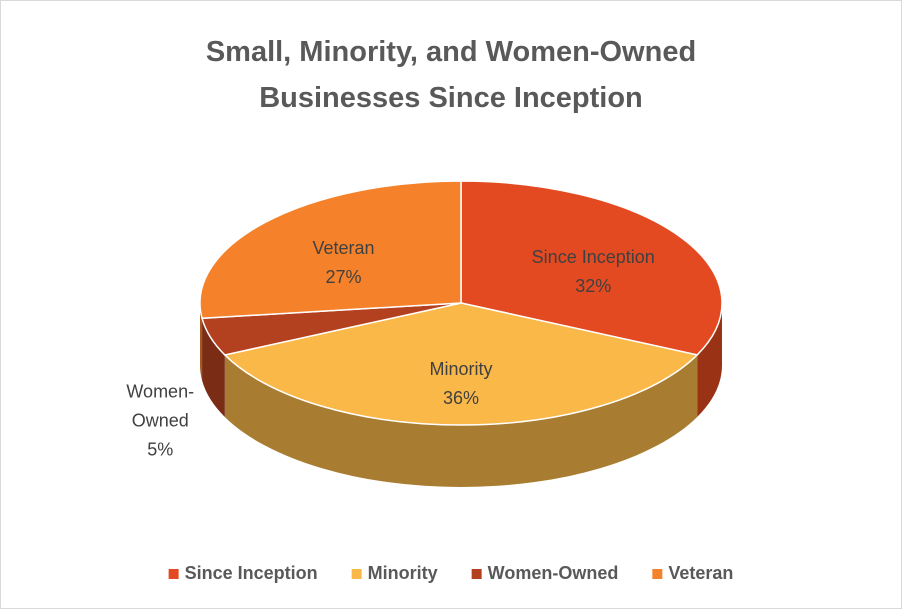  I want to click on data-label-category: Since Inception, so click(593, 256).